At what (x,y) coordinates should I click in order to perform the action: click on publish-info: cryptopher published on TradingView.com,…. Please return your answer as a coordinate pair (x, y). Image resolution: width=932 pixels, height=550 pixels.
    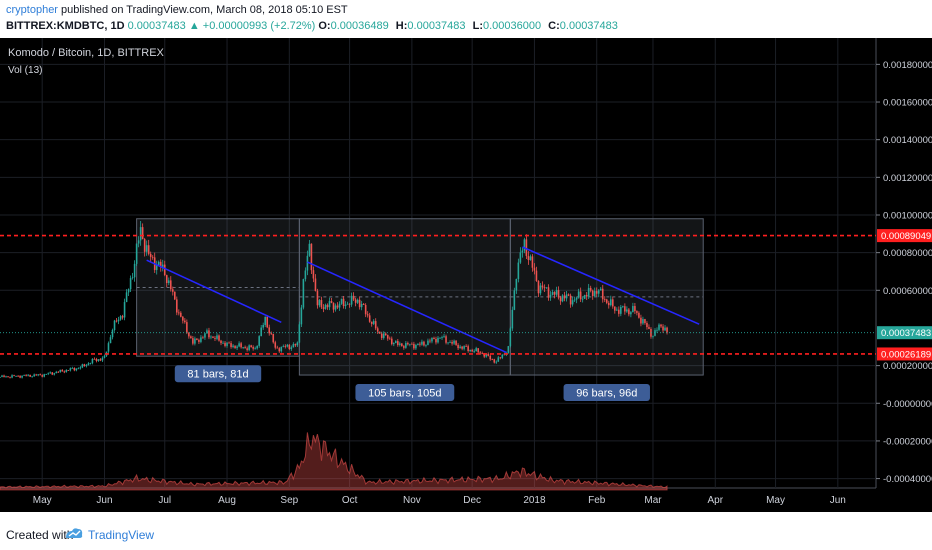
    Looking at the image, I should click on (177, 10).